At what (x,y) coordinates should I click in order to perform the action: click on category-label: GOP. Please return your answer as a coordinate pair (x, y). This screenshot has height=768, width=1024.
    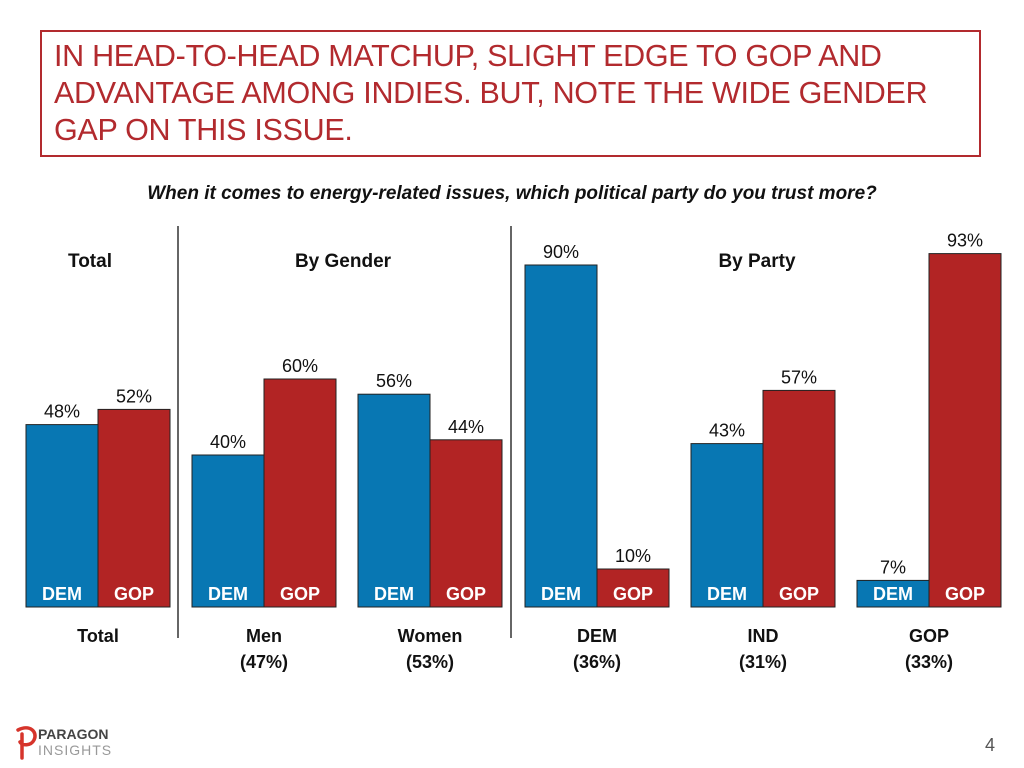
    Looking at the image, I should click on (929, 636).